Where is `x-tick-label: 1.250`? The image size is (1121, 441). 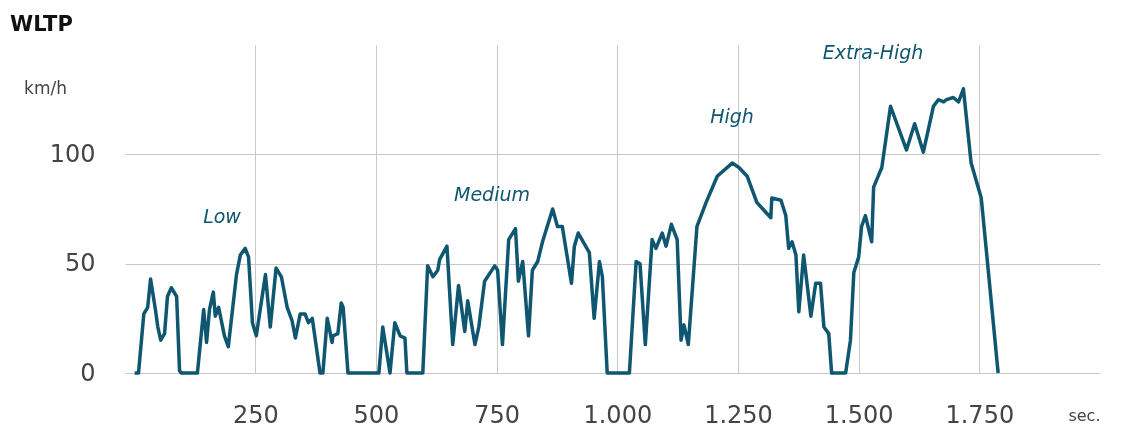 x-tick-label: 1.250 is located at coordinates (738, 414).